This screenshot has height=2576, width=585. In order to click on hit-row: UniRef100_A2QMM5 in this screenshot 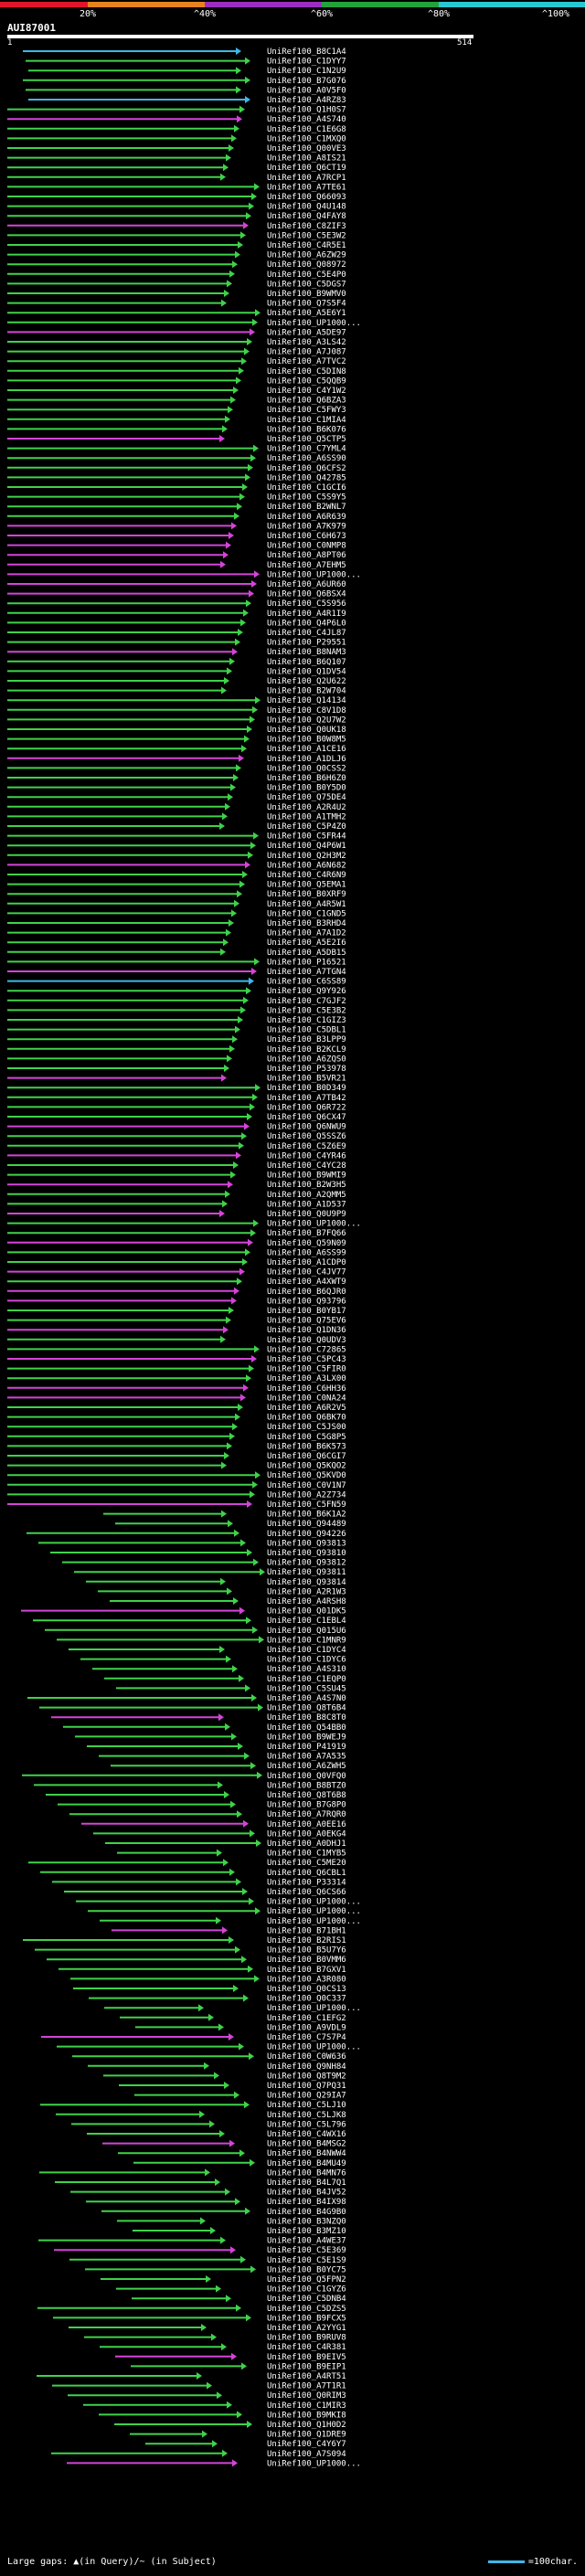, I will do `click(177, 1195)`.